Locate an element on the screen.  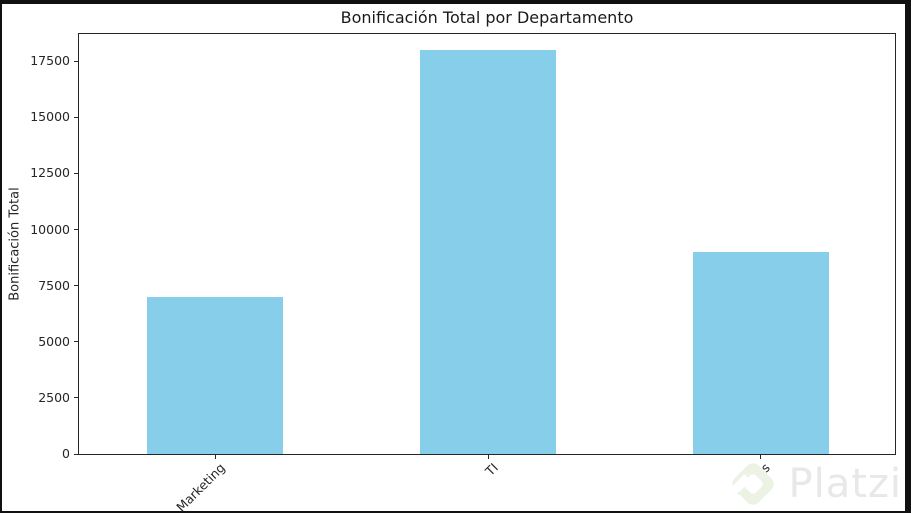
x-tick-label: TI is located at coordinates (491, 469).